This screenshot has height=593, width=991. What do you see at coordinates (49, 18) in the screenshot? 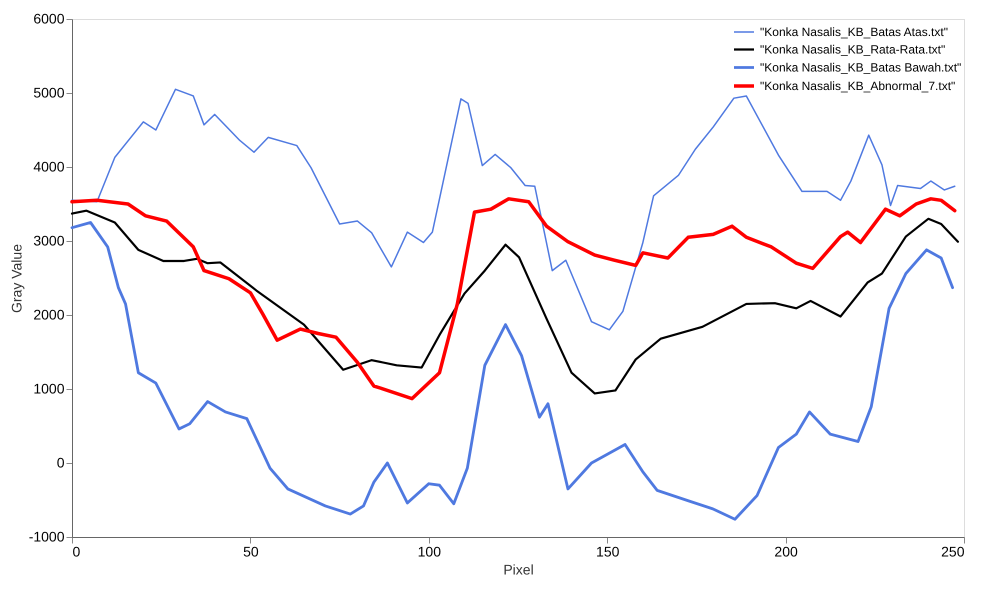
I see `y-tick-label: 6000` at bounding box center [49, 18].